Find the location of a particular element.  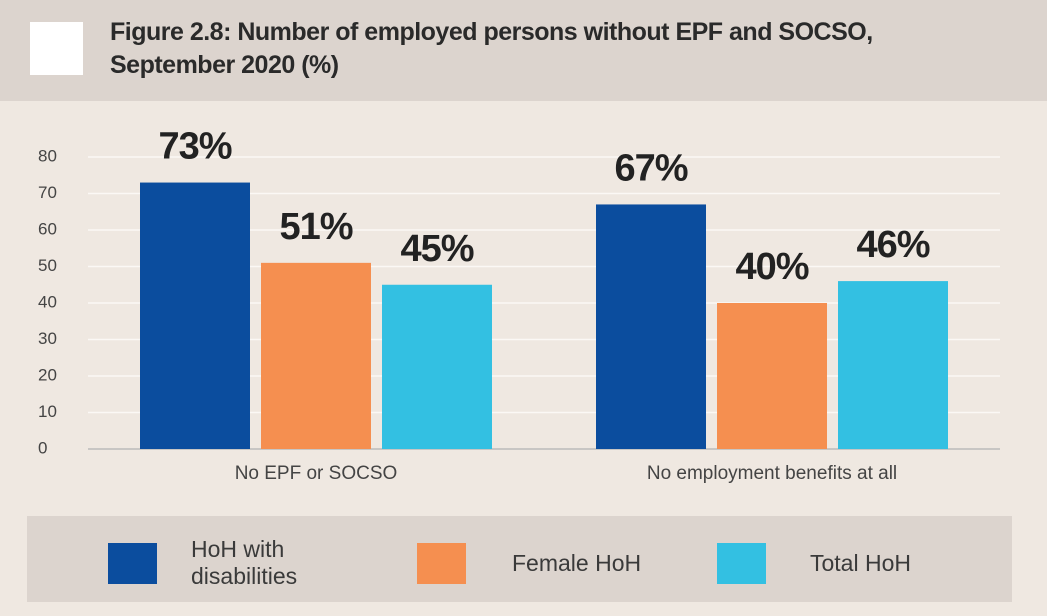

y-tick-label: 70 is located at coordinates (47, 192).